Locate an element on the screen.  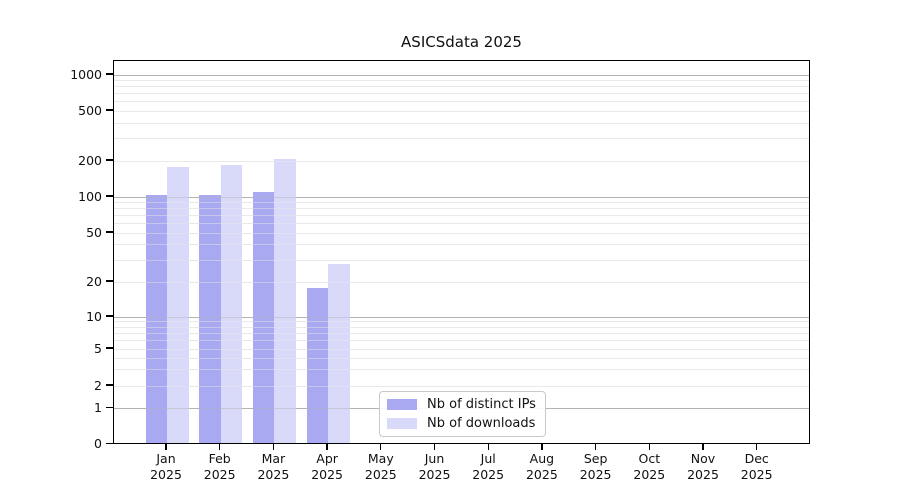
x-tick-label-jul: Jul 2025 is located at coordinates (488, 466).